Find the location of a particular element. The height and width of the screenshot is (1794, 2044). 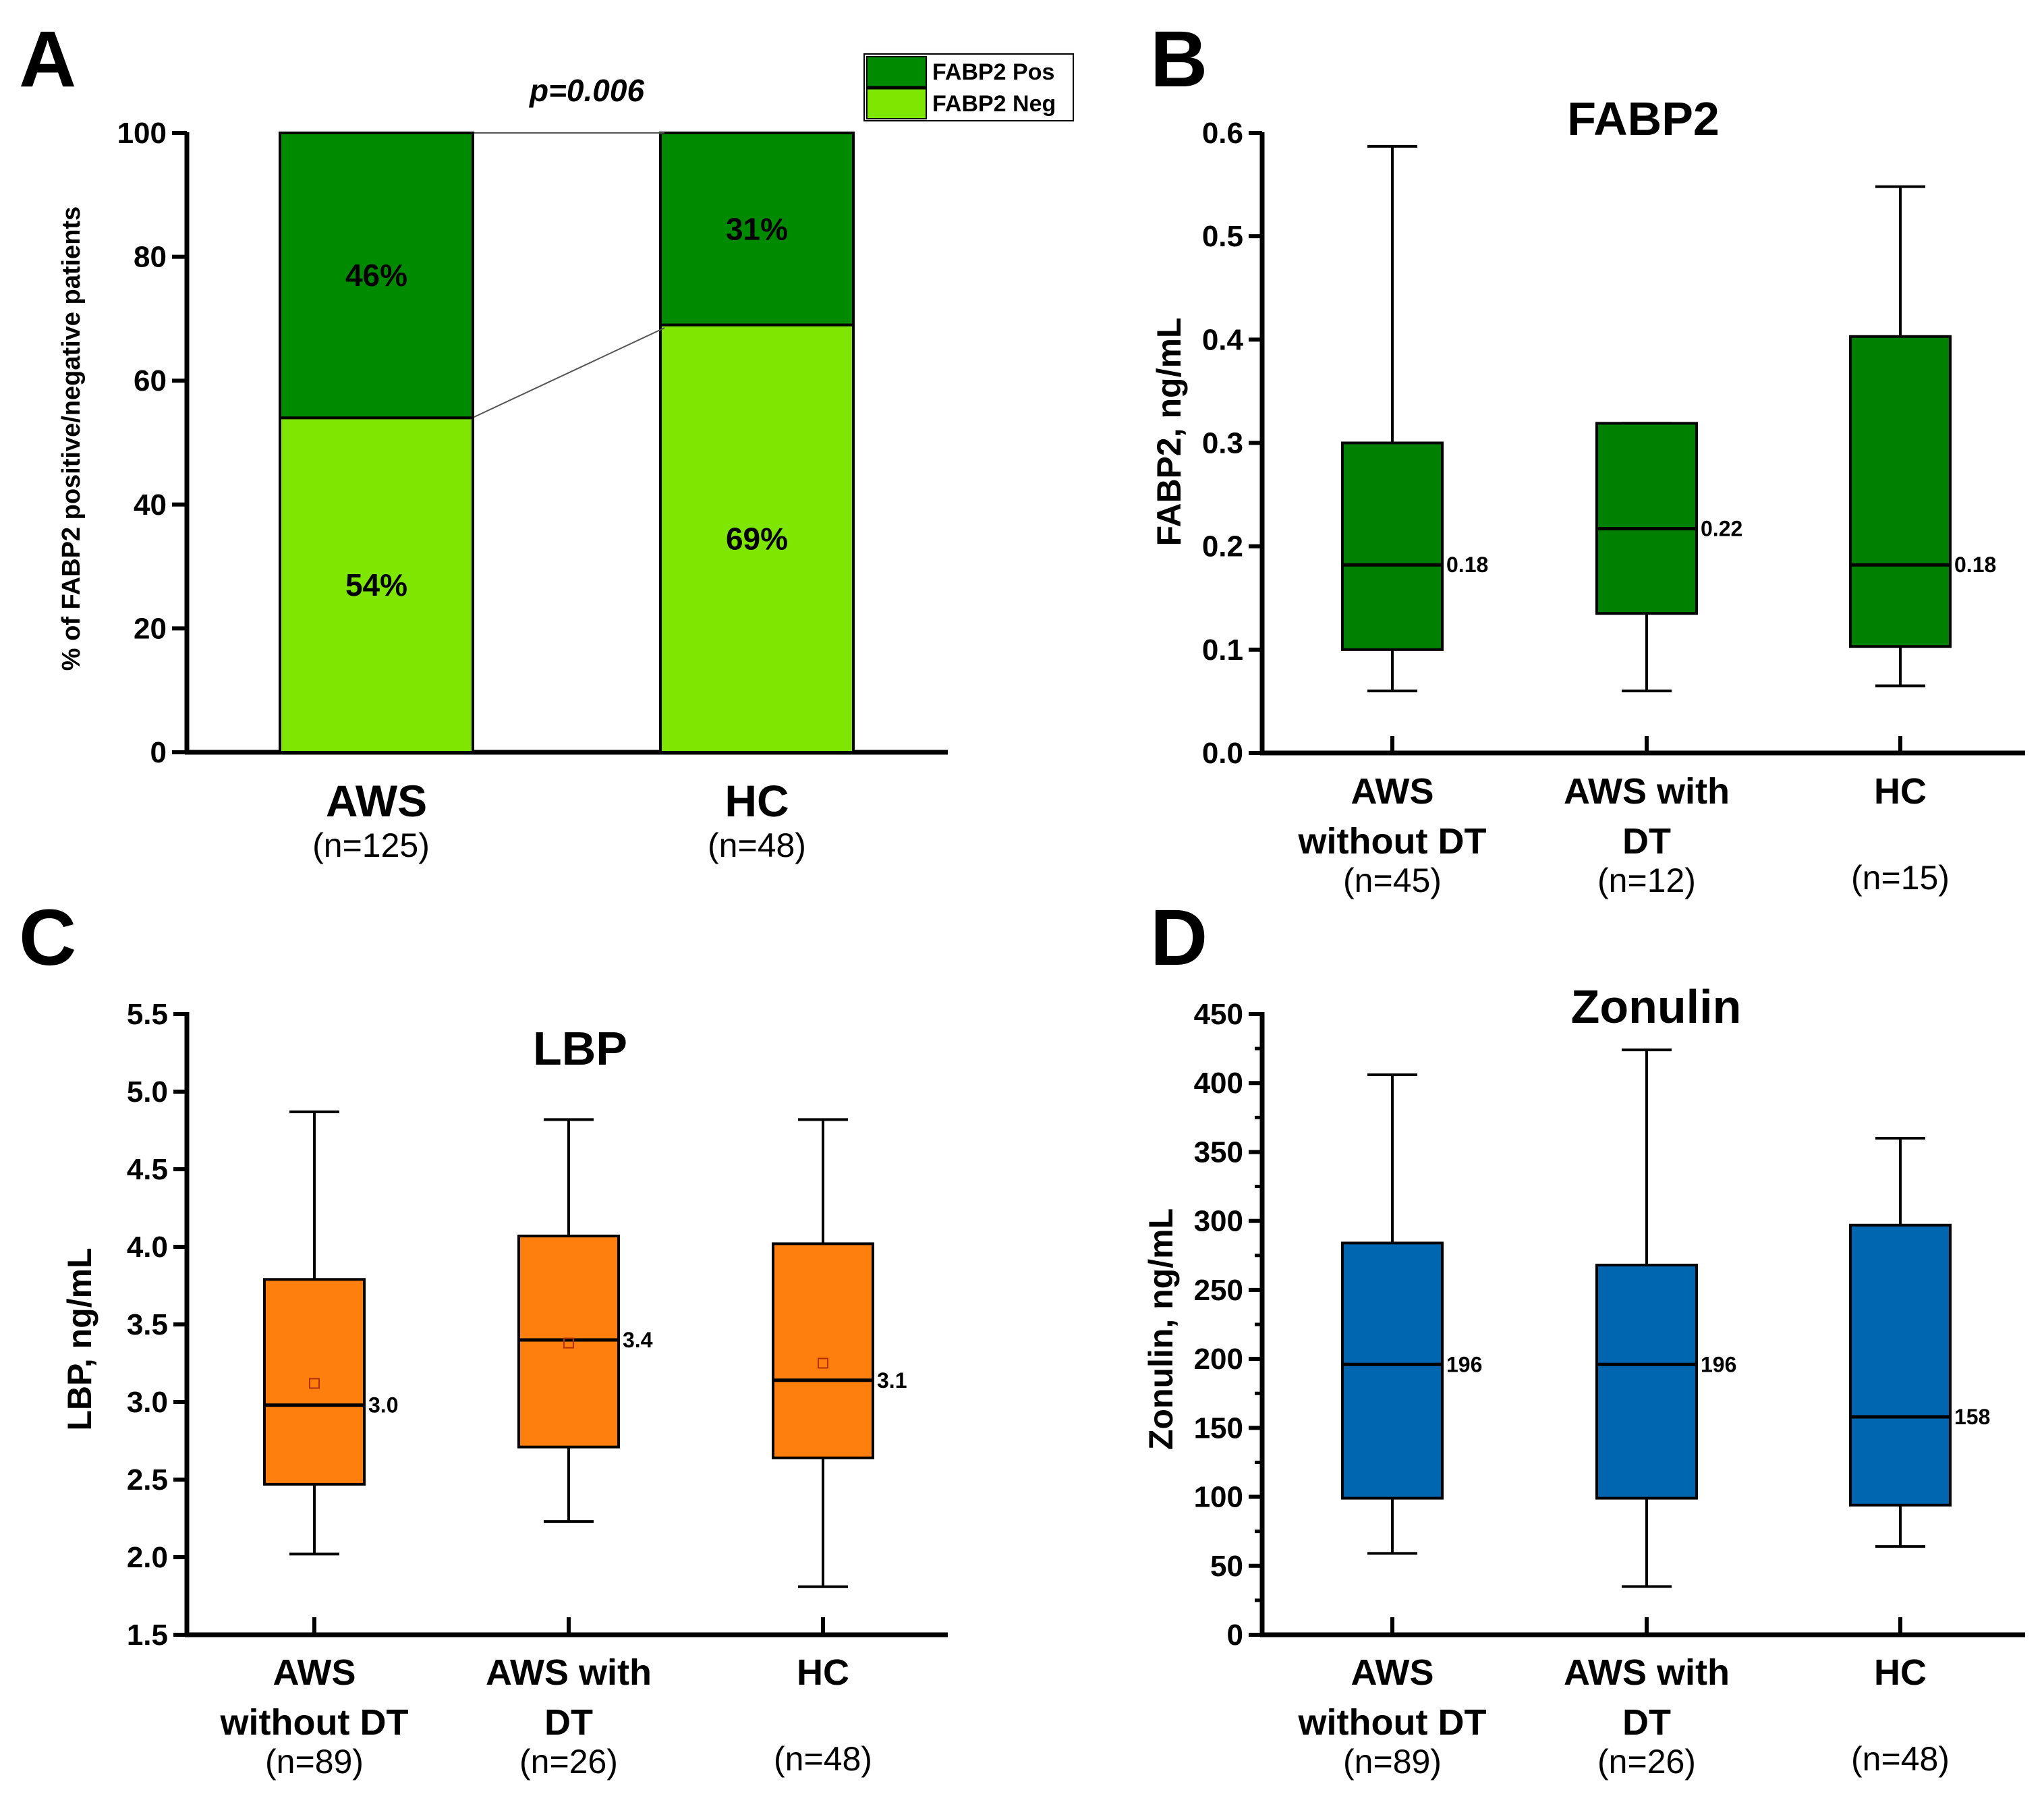

bar-value-label: 46% is located at coordinates (376, 275).